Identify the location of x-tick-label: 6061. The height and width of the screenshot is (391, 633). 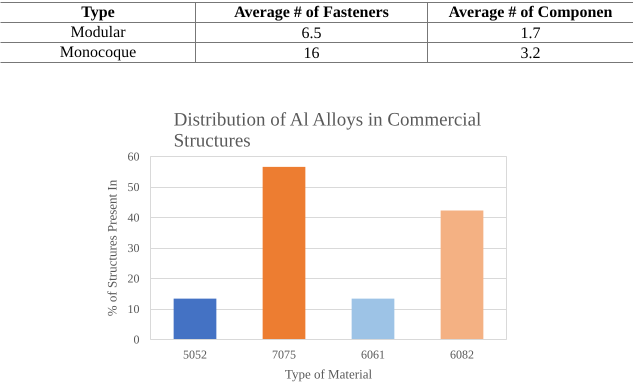
(373, 355).